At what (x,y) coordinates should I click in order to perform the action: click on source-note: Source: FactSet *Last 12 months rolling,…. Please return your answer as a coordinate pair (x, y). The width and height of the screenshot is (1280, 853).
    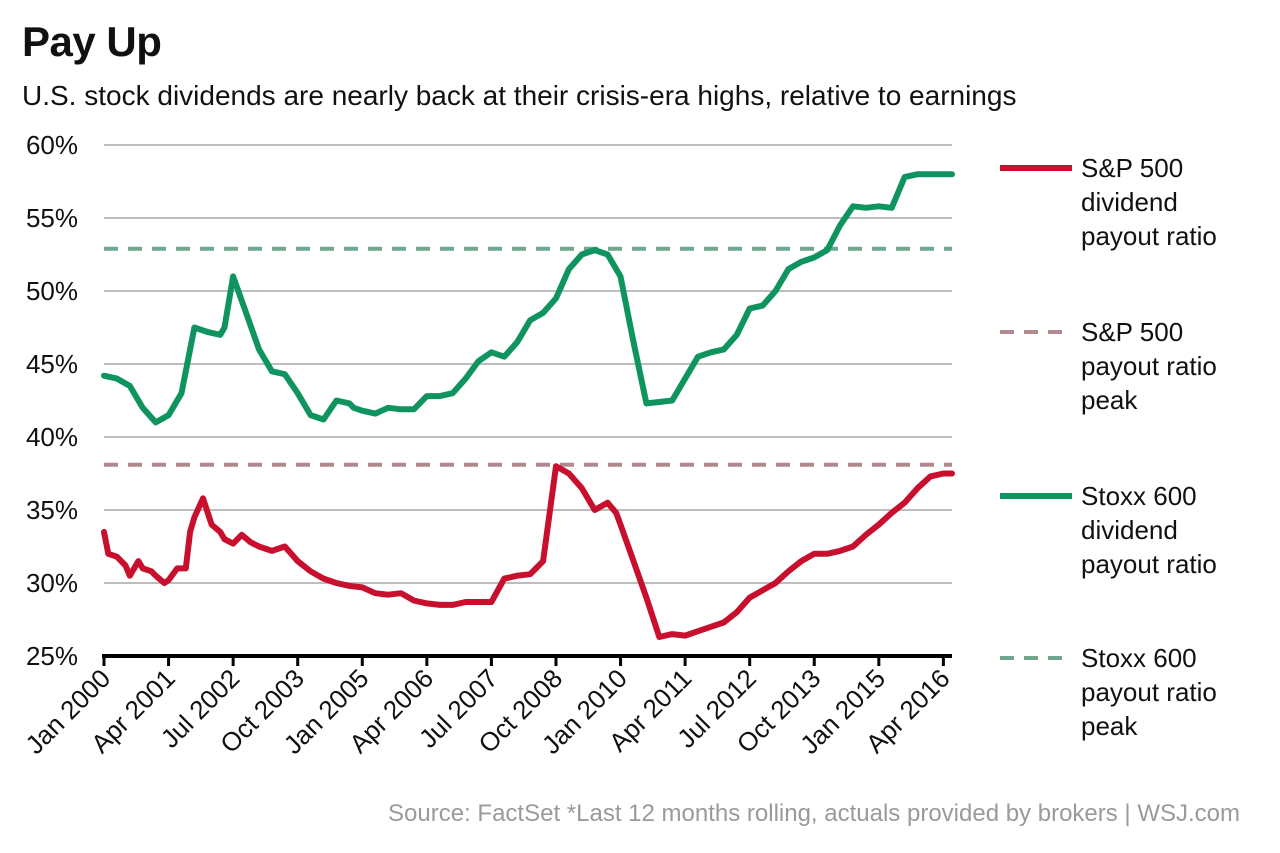
    Looking at the image, I should click on (814, 813).